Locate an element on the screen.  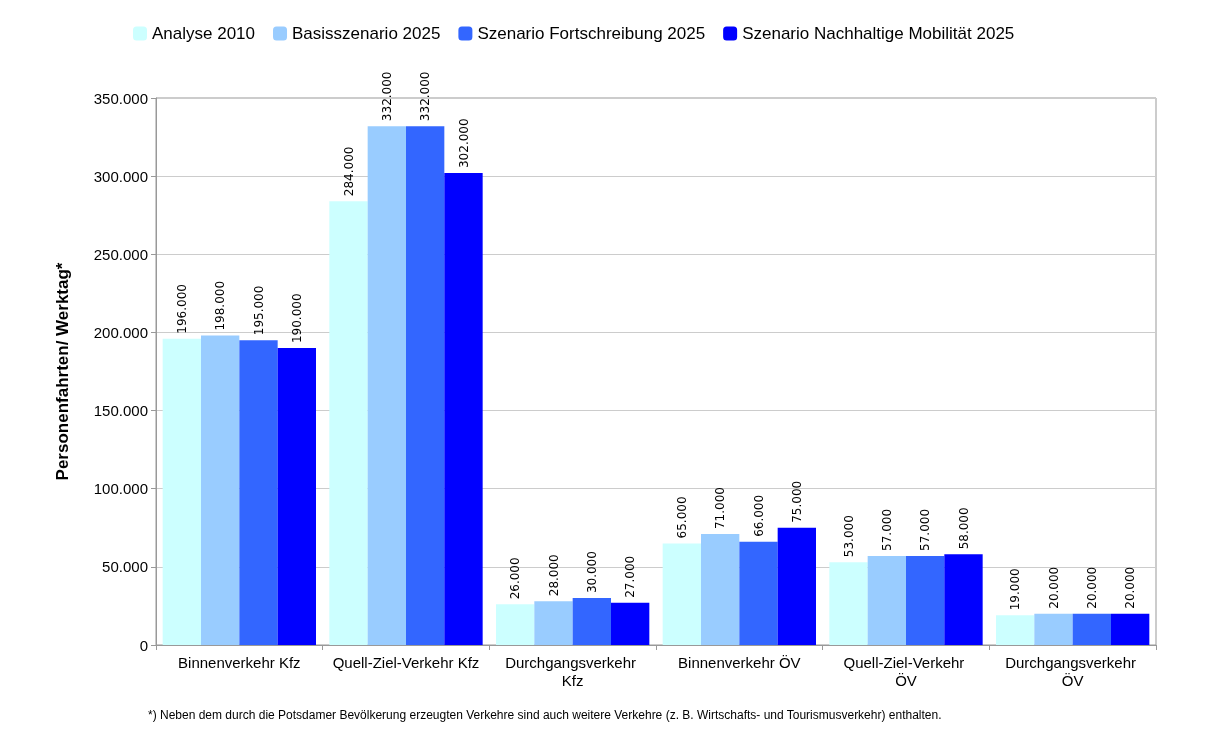
x-tick-label: Binnenverkehr ÖV is located at coordinates (739, 662).